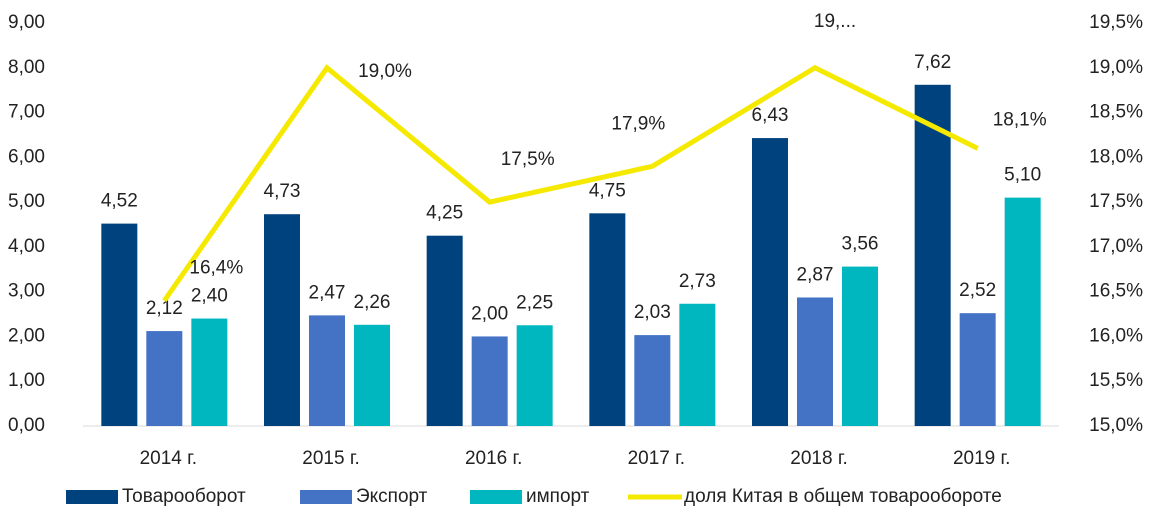 The width and height of the screenshot is (1151, 513). I want to click on y-tick-label: 7,00, so click(26, 112).